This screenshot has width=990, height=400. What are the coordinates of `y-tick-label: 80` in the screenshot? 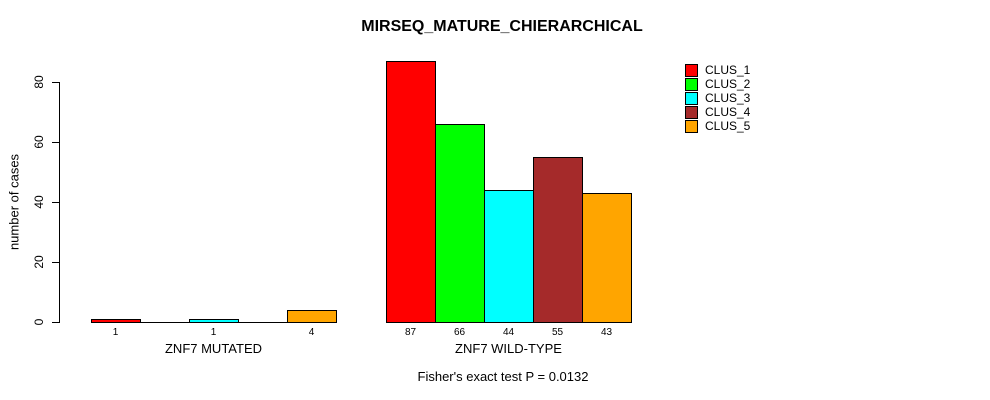 It's located at (39, 82).